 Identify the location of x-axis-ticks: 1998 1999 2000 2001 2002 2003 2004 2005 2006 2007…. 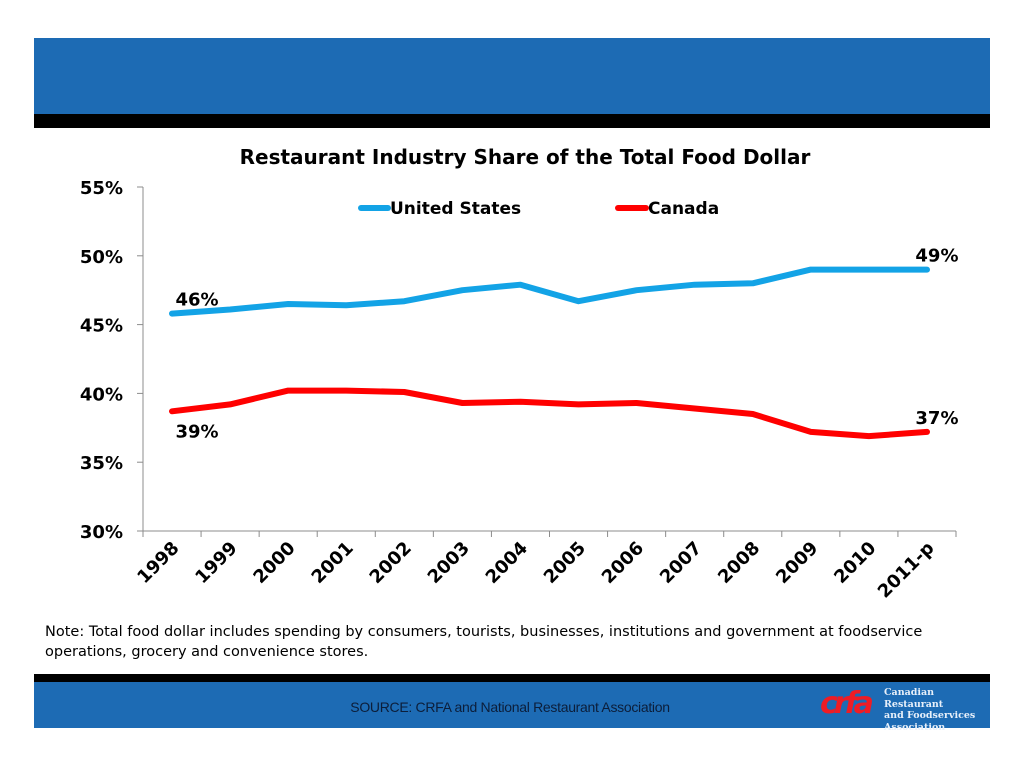
(545, 567).